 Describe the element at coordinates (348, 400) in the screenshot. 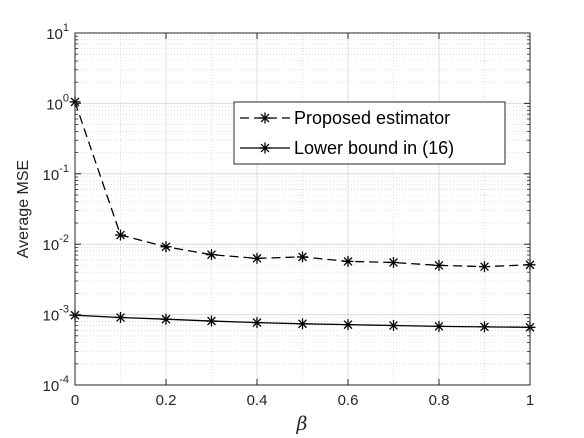

I see `x-tick-label: 0.6` at that location.